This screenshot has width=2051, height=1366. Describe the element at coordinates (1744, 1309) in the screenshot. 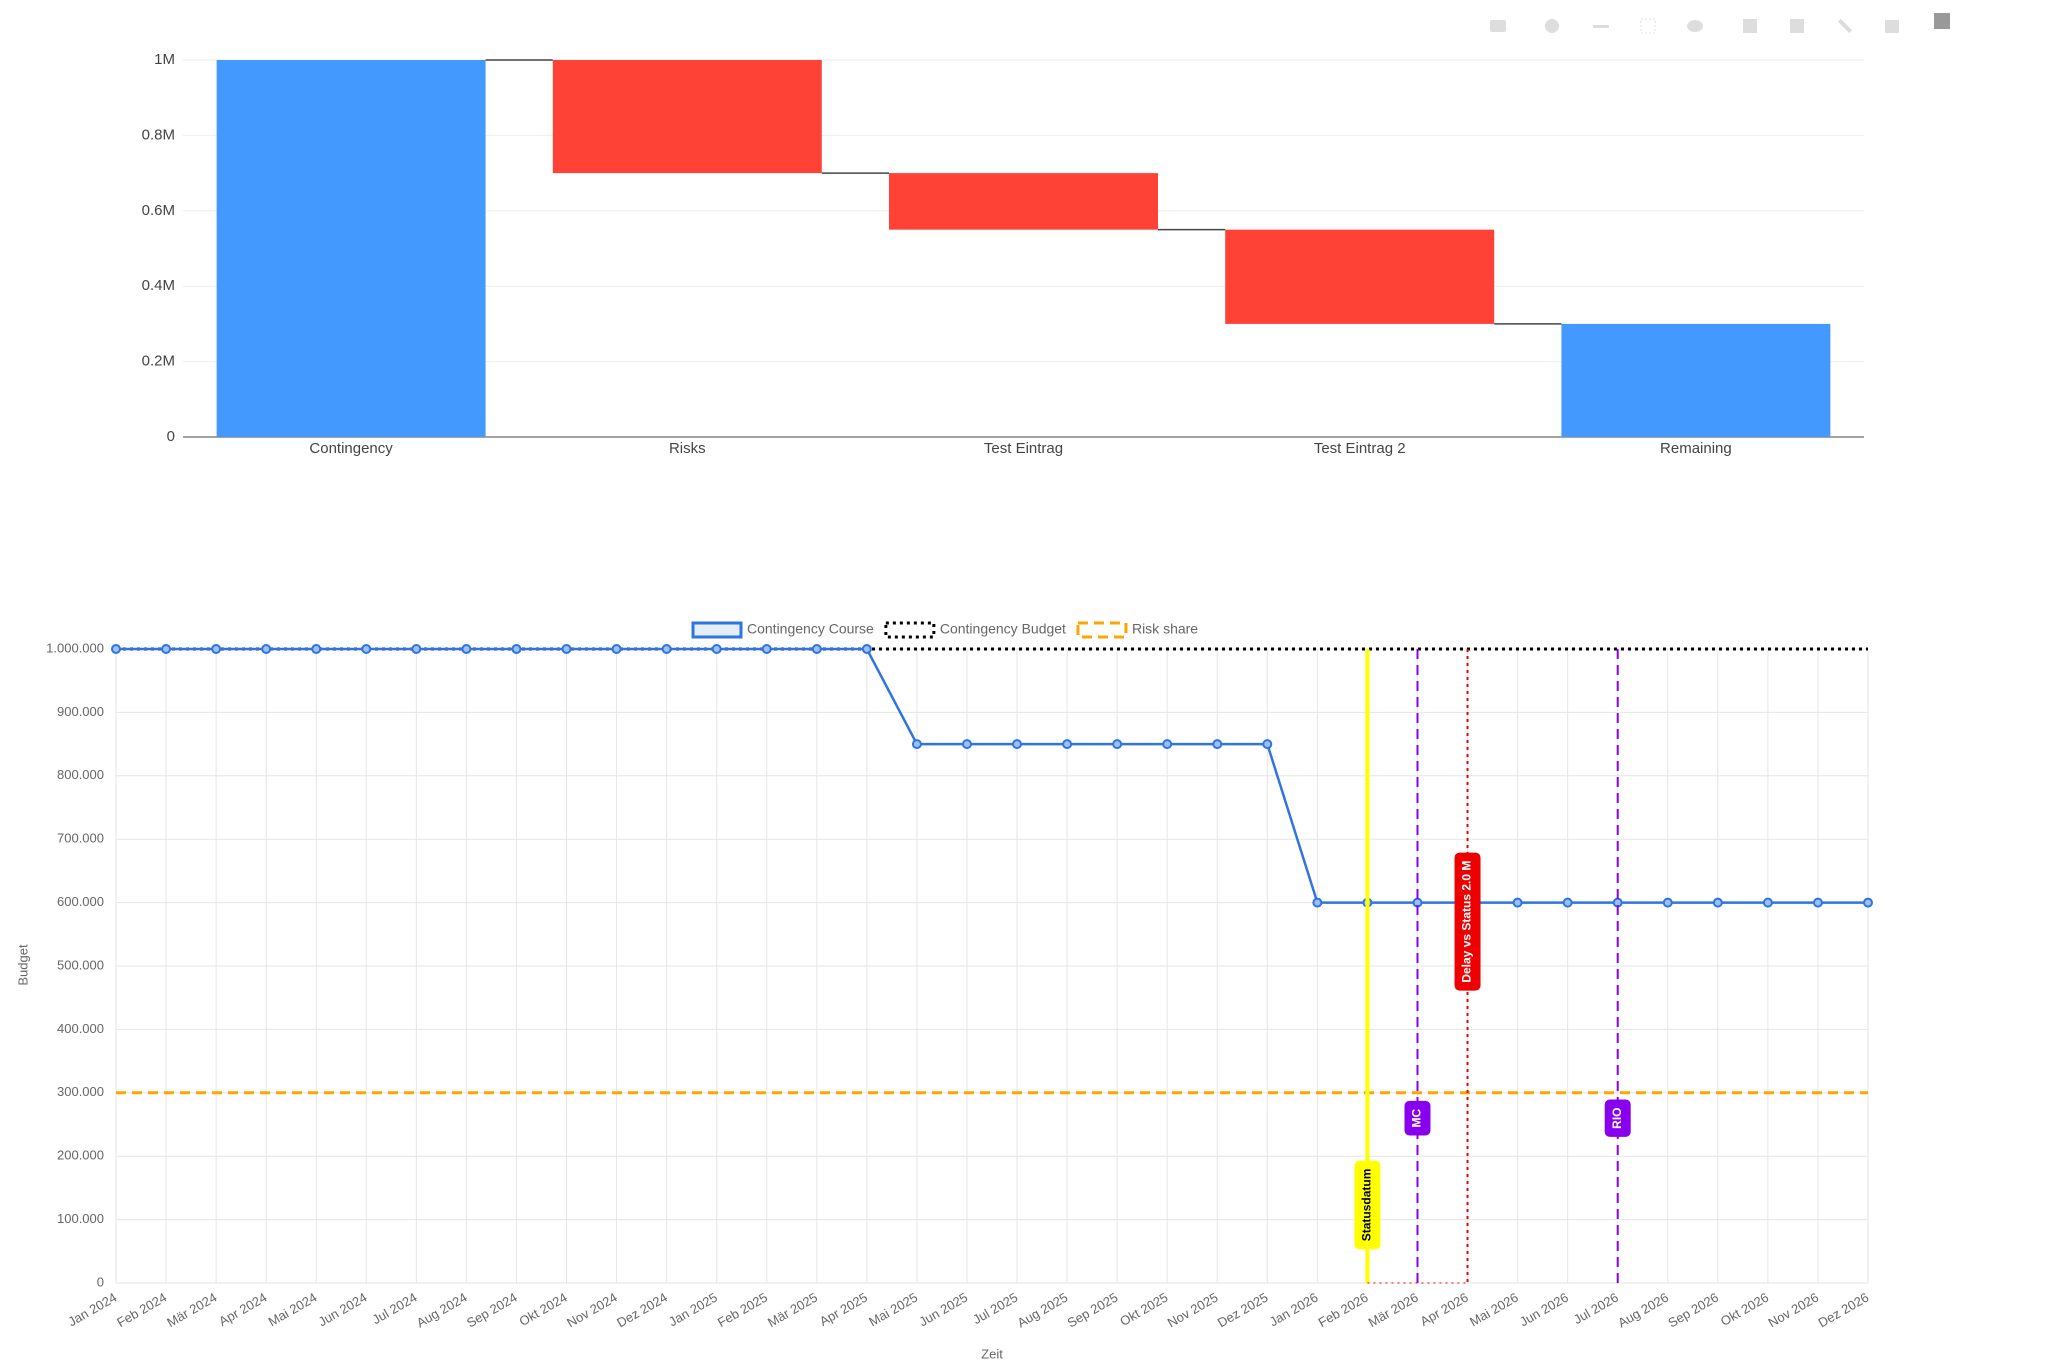

I see `x-tick-label: Okt 2026` at that location.